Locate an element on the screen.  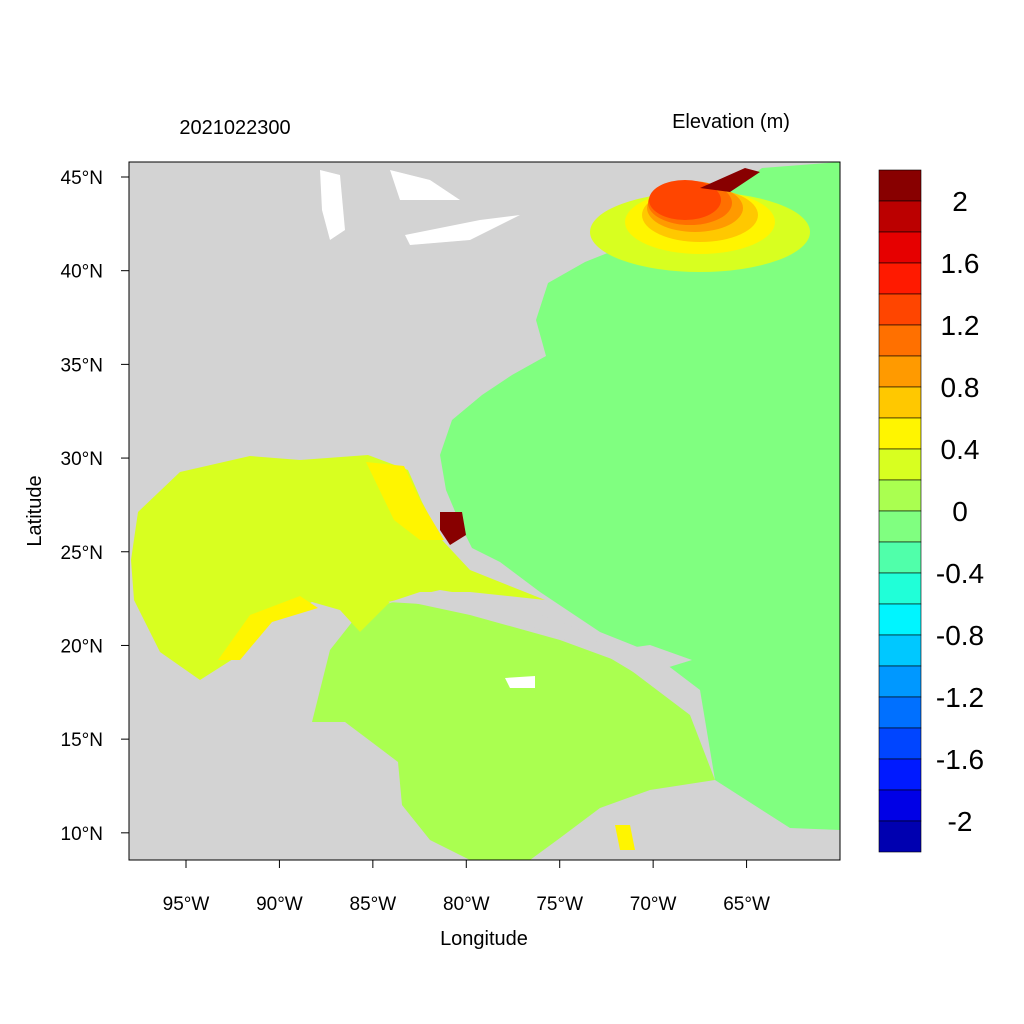
colorbar-label: 0.4 is located at coordinates (960, 449).